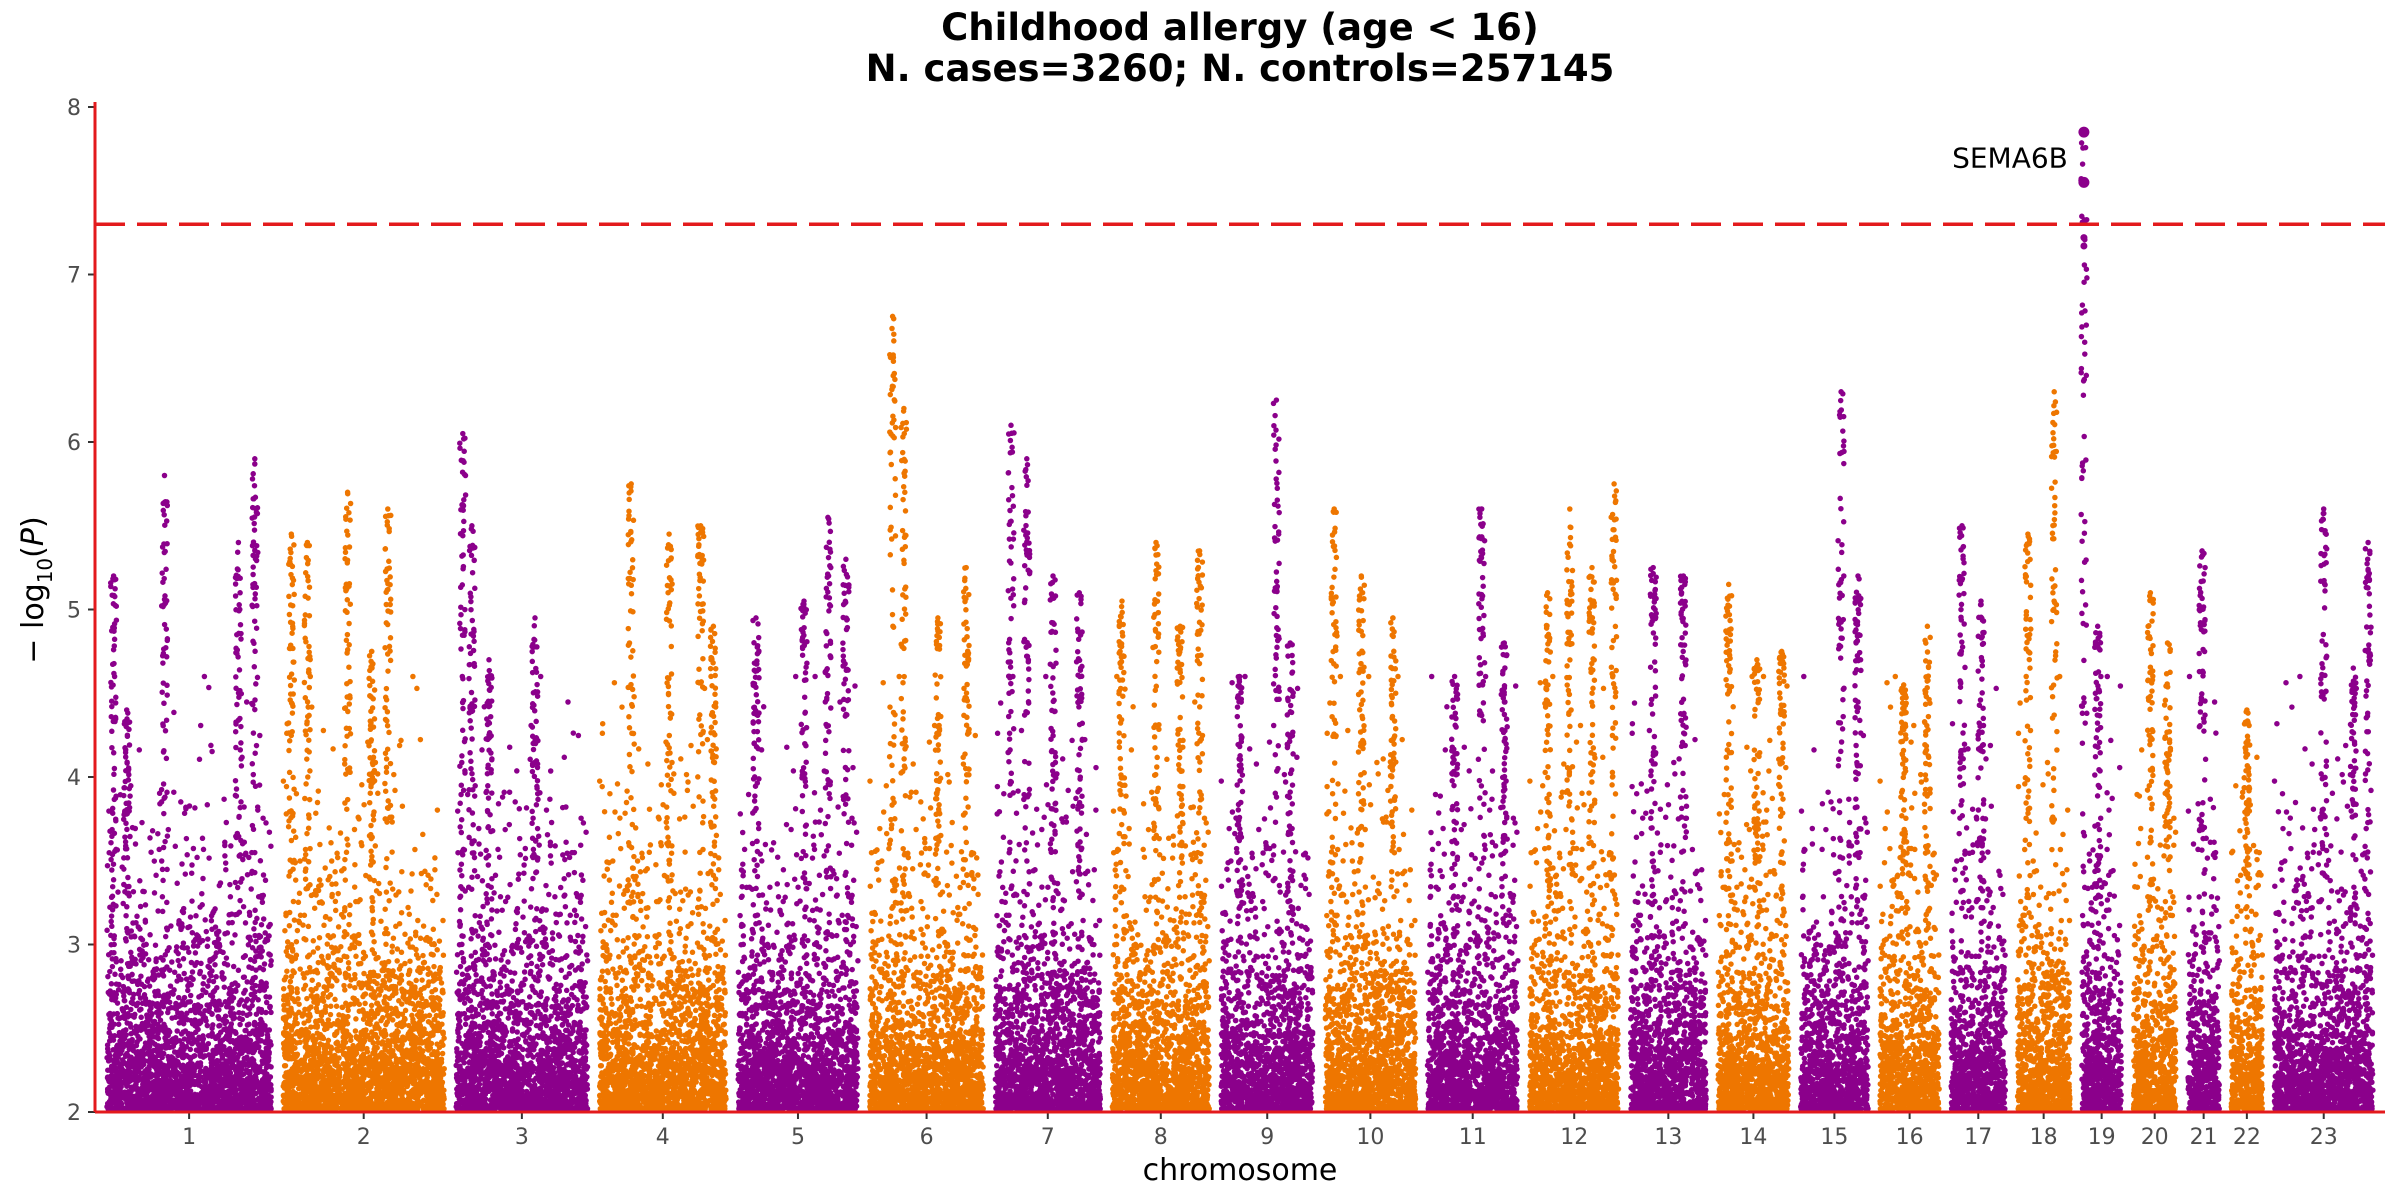 The image size is (2400, 1200). What do you see at coordinates (189, 1137) in the screenshot?
I see `x-tick-label: 1` at bounding box center [189, 1137].